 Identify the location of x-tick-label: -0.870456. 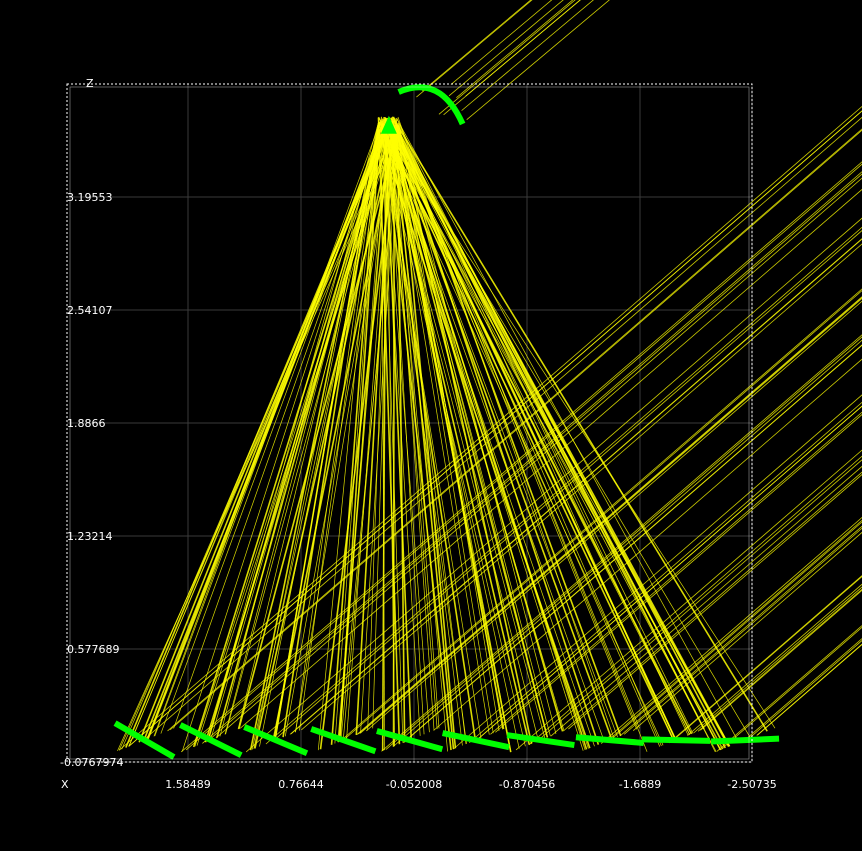
(527, 784).